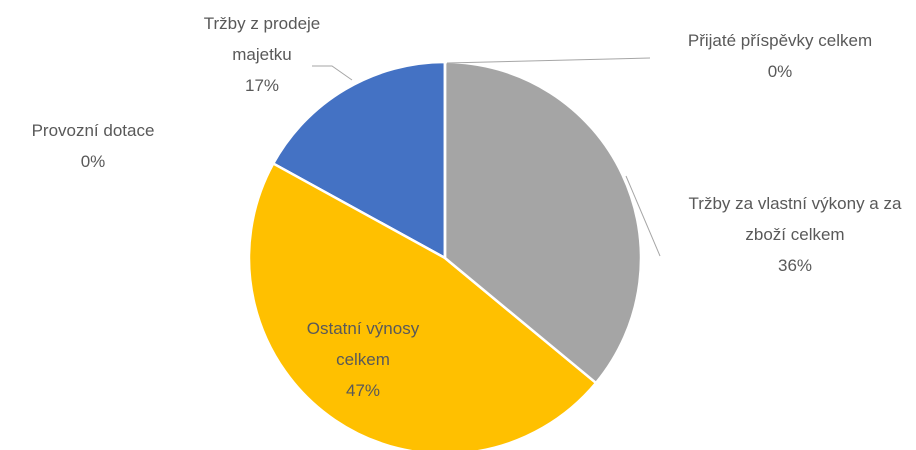 The image size is (916, 450). Describe the element at coordinates (93, 130) in the screenshot. I see `category-label: Provozní dotace` at that location.